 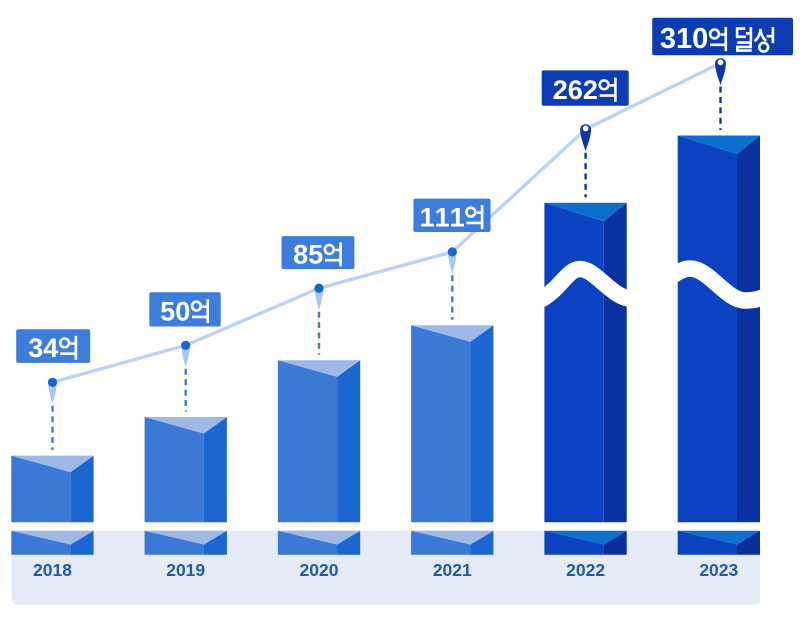 I want to click on svg-text: 8, so click(x=300, y=255).